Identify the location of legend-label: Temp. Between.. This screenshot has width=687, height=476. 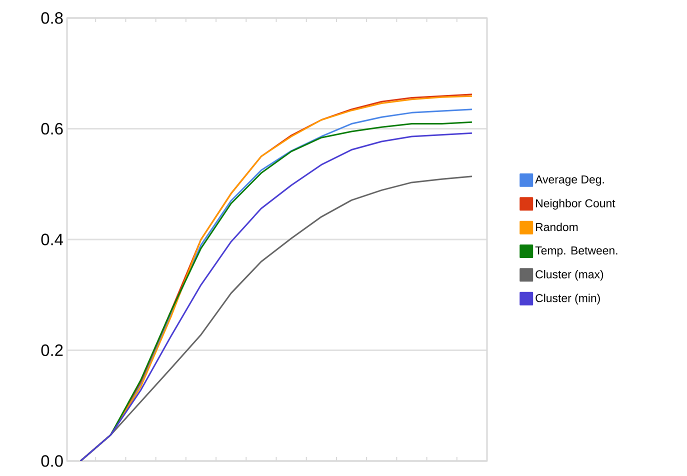
(576, 251).